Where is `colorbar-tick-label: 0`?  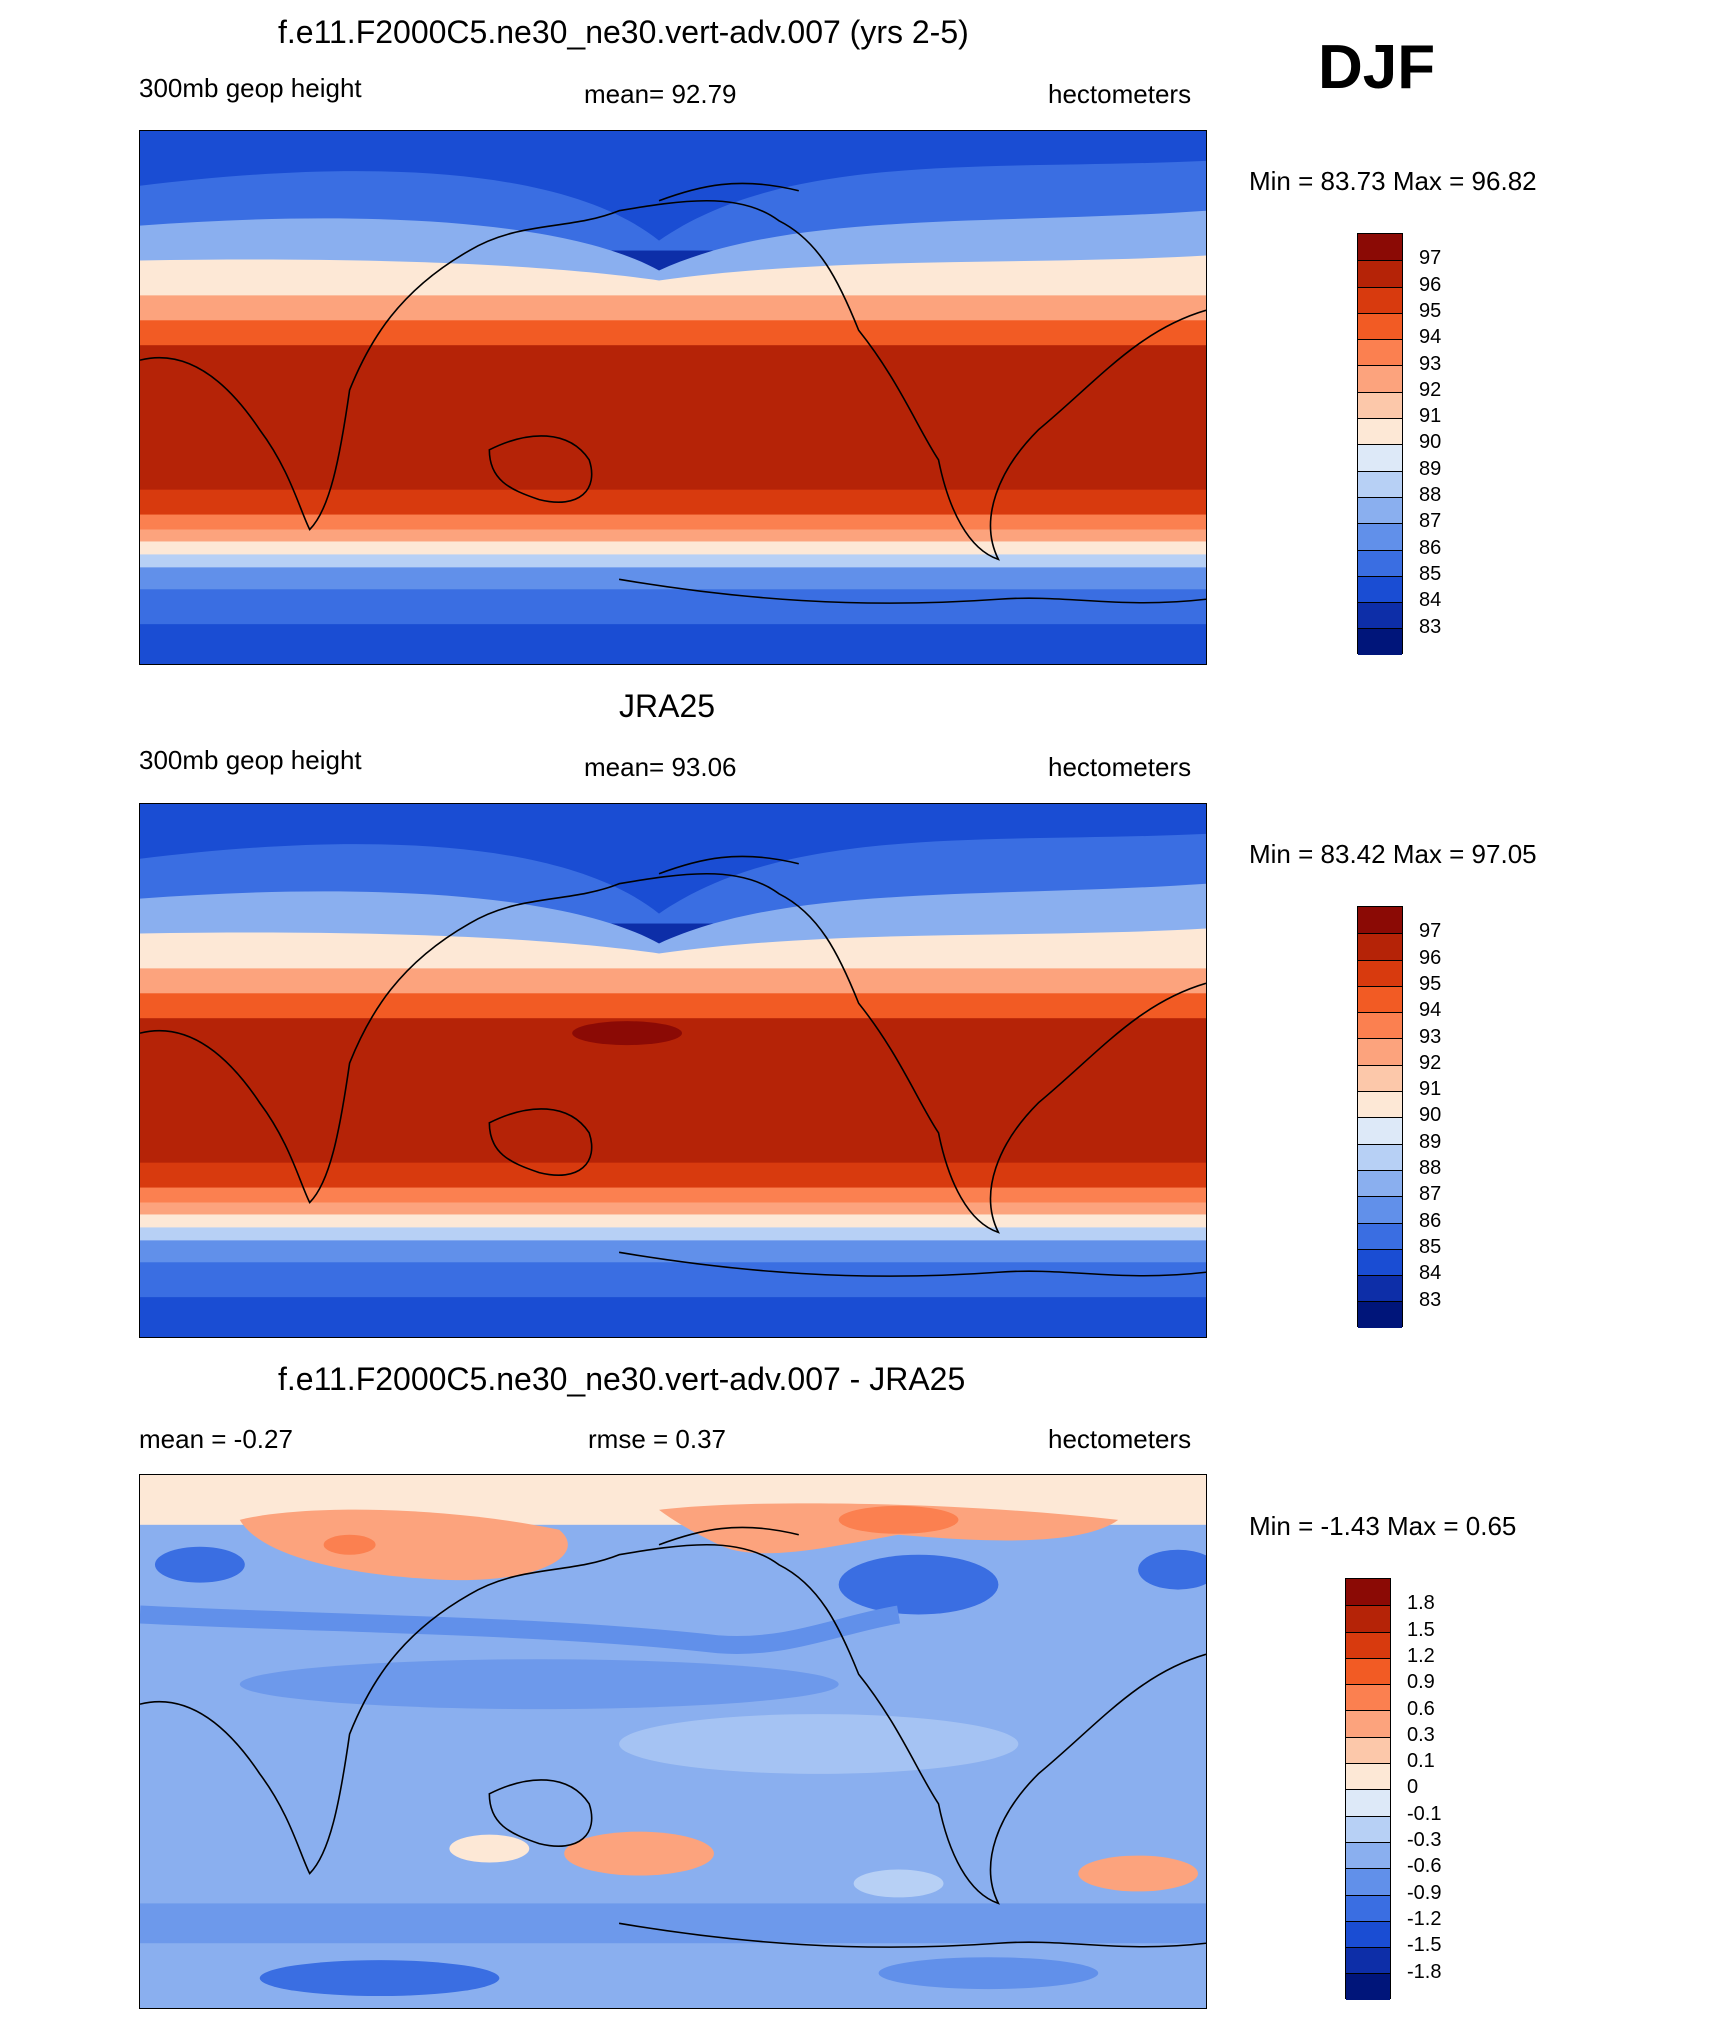 colorbar-tick-label: 0 is located at coordinates (1413, 1787).